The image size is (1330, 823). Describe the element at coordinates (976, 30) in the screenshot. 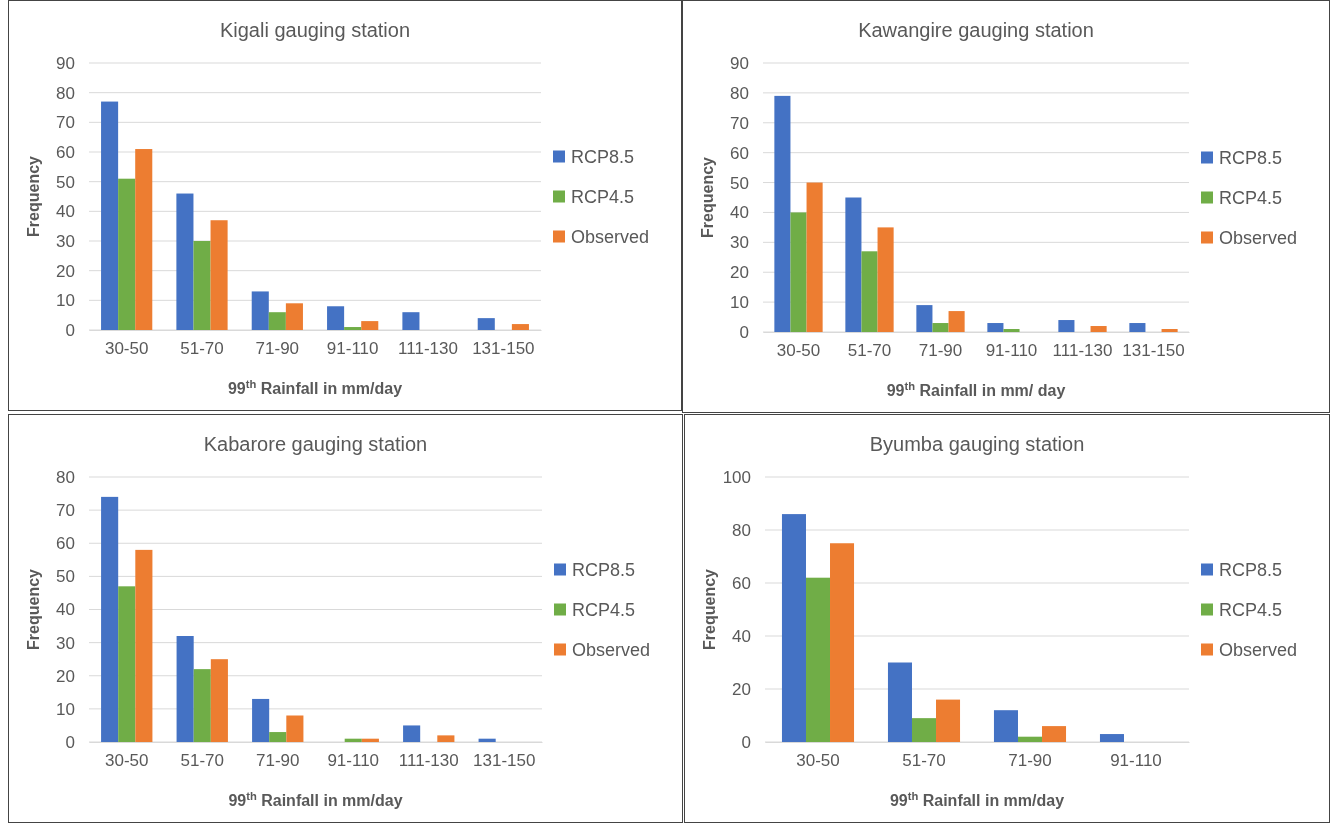

I see `chart-title: Kawangire gauging station` at that location.